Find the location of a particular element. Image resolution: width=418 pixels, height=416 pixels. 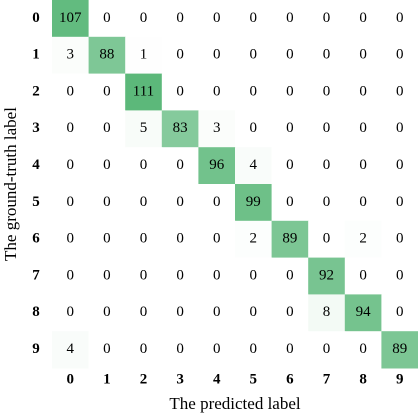

y-tick-label: 6 is located at coordinates (36, 239).